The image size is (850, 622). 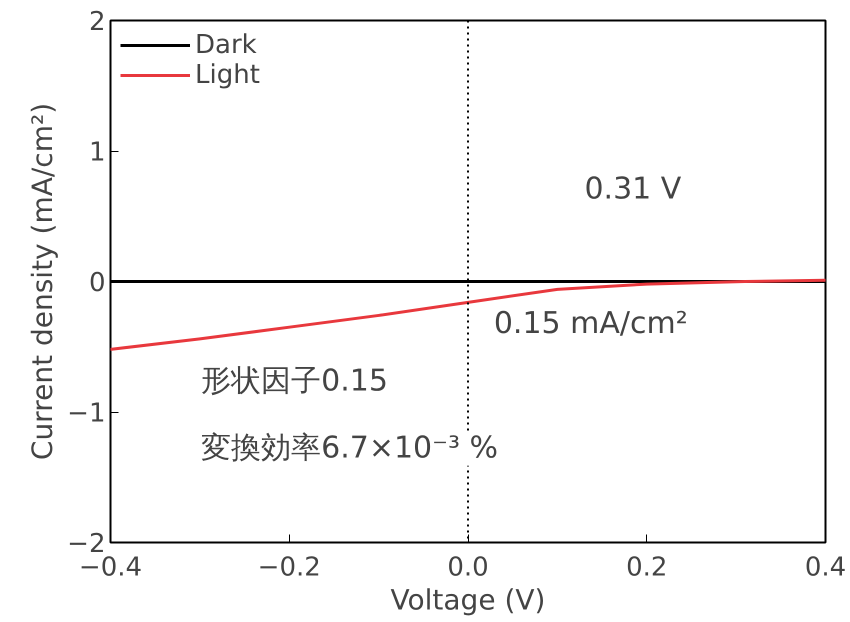 What do you see at coordinates (633, 189) in the screenshot?
I see `annotation: 0.31 V` at bounding box center [633, 189].